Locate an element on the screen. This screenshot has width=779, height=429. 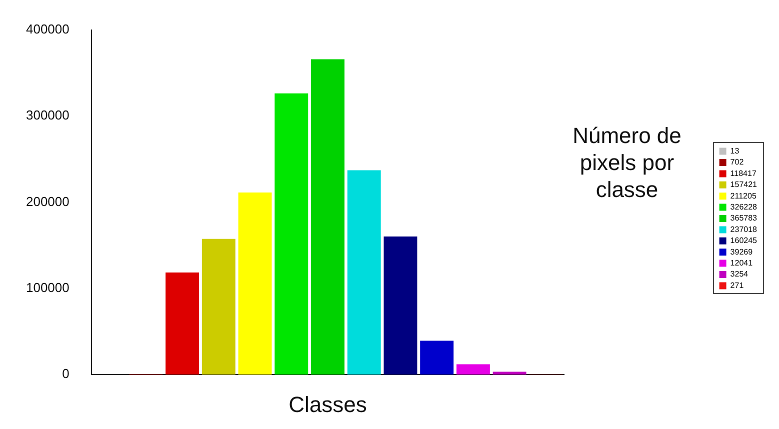
legend-label: 365783 is located at coordinates (744, 218).